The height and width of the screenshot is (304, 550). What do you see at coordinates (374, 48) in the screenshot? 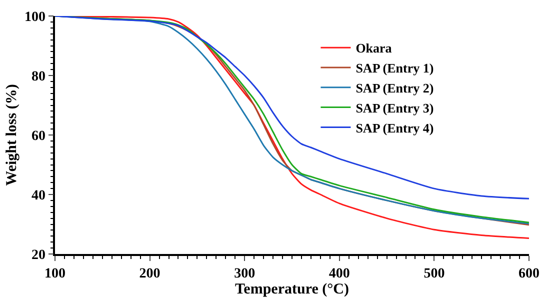
I see `legend-label: Okara` at bounding box center [374, 48].